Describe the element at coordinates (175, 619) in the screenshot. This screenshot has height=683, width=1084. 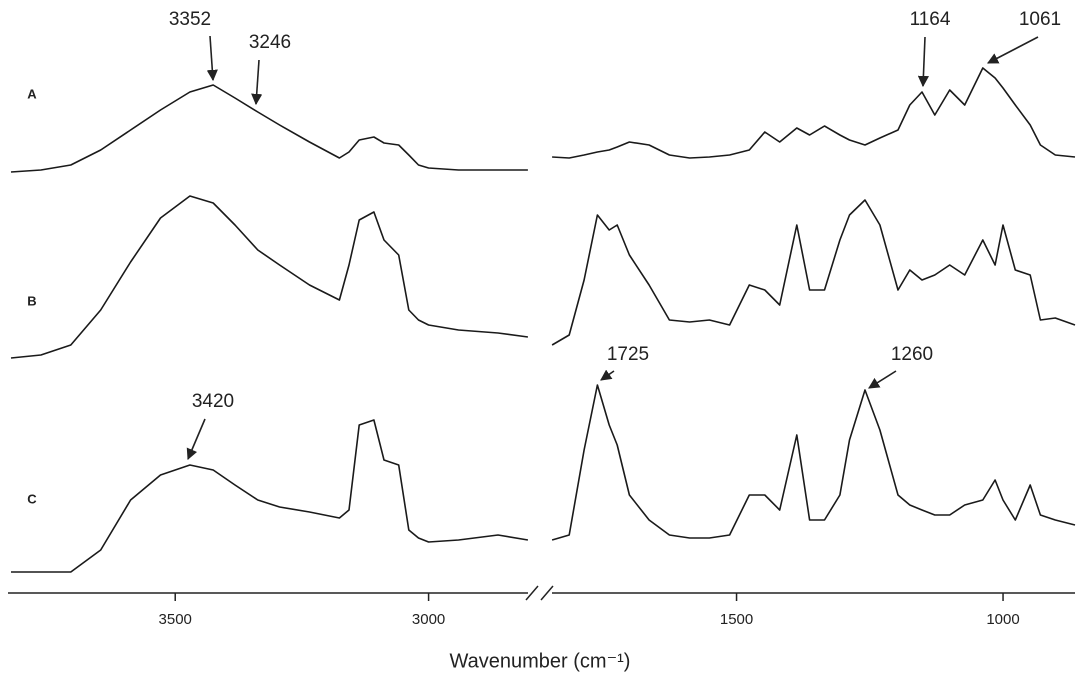
I see `x-tick-label: 3500` at that location.